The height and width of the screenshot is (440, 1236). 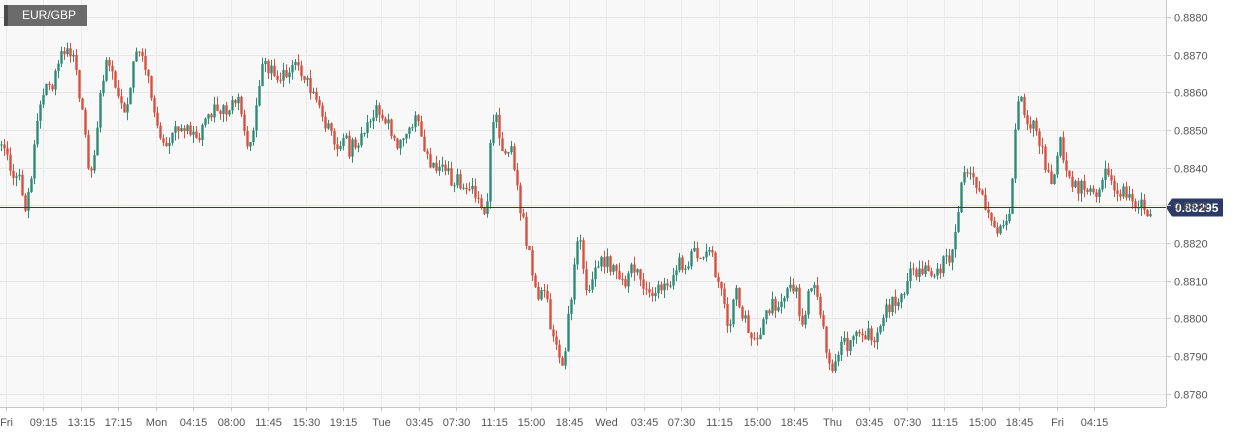 What do you see at coordinates (420, 423) in the screenshot?
I see `x-tick-label: 03:45` at bounding box center [420, 423].